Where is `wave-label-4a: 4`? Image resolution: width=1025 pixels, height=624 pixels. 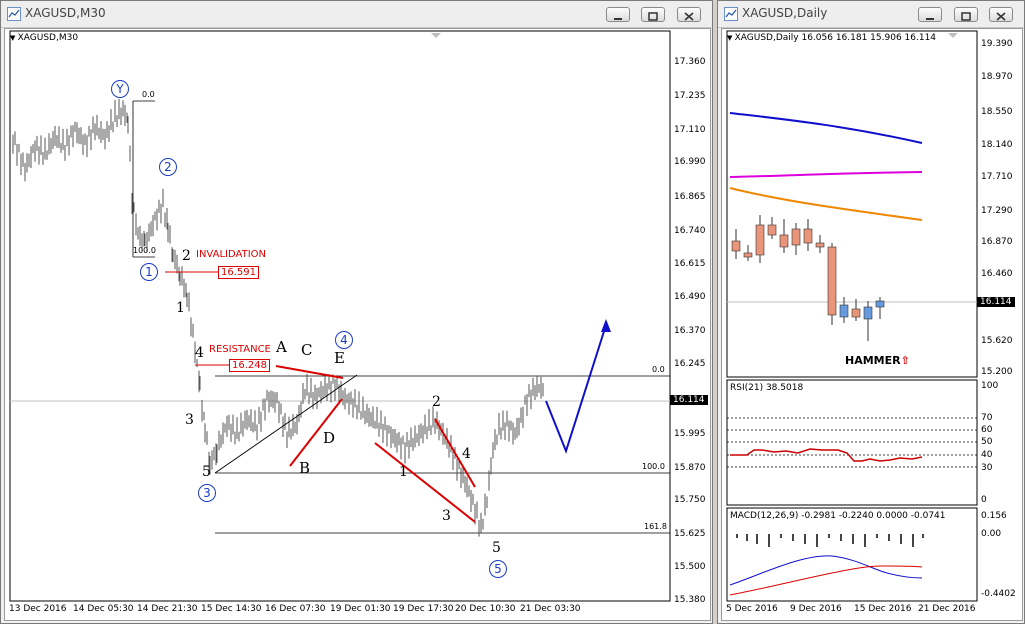
wave-label-4a: 4 is located at coordinates (199, 353).